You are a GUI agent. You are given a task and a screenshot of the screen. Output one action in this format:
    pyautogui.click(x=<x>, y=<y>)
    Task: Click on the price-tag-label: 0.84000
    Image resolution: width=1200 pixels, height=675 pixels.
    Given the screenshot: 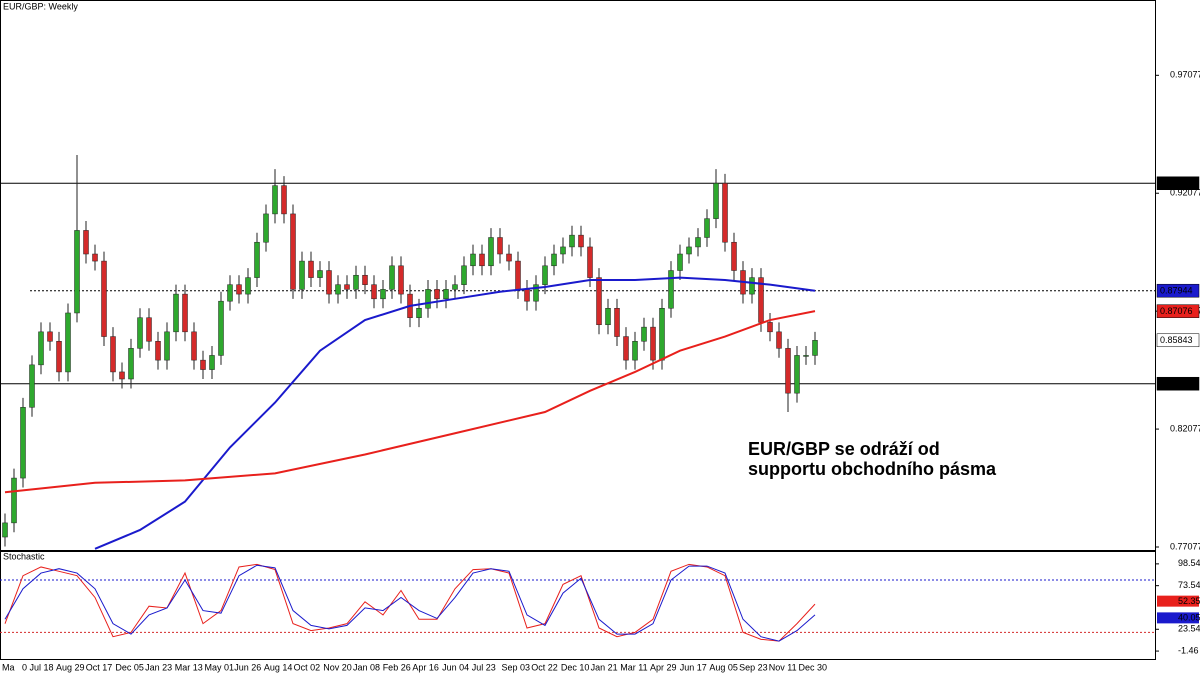 What is the action you would take?
    pyautogui.click(x=1176, y=384)
    